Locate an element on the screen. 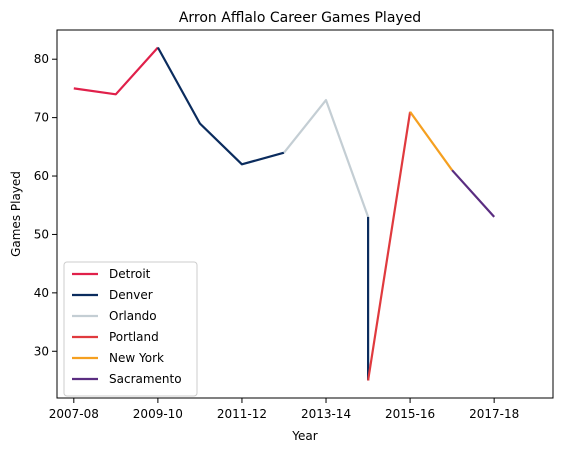 The image size is (569, 453). y-tick-label: 30 is located at coordinates (41, 351).